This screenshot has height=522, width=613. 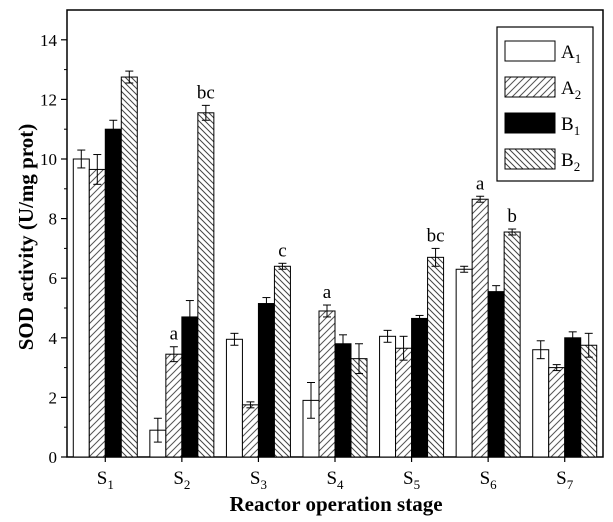 What do you see at coordinates (53, 278) in the screenshot?
I see `y-tick-label: 6` at bounding box center [53, 278].